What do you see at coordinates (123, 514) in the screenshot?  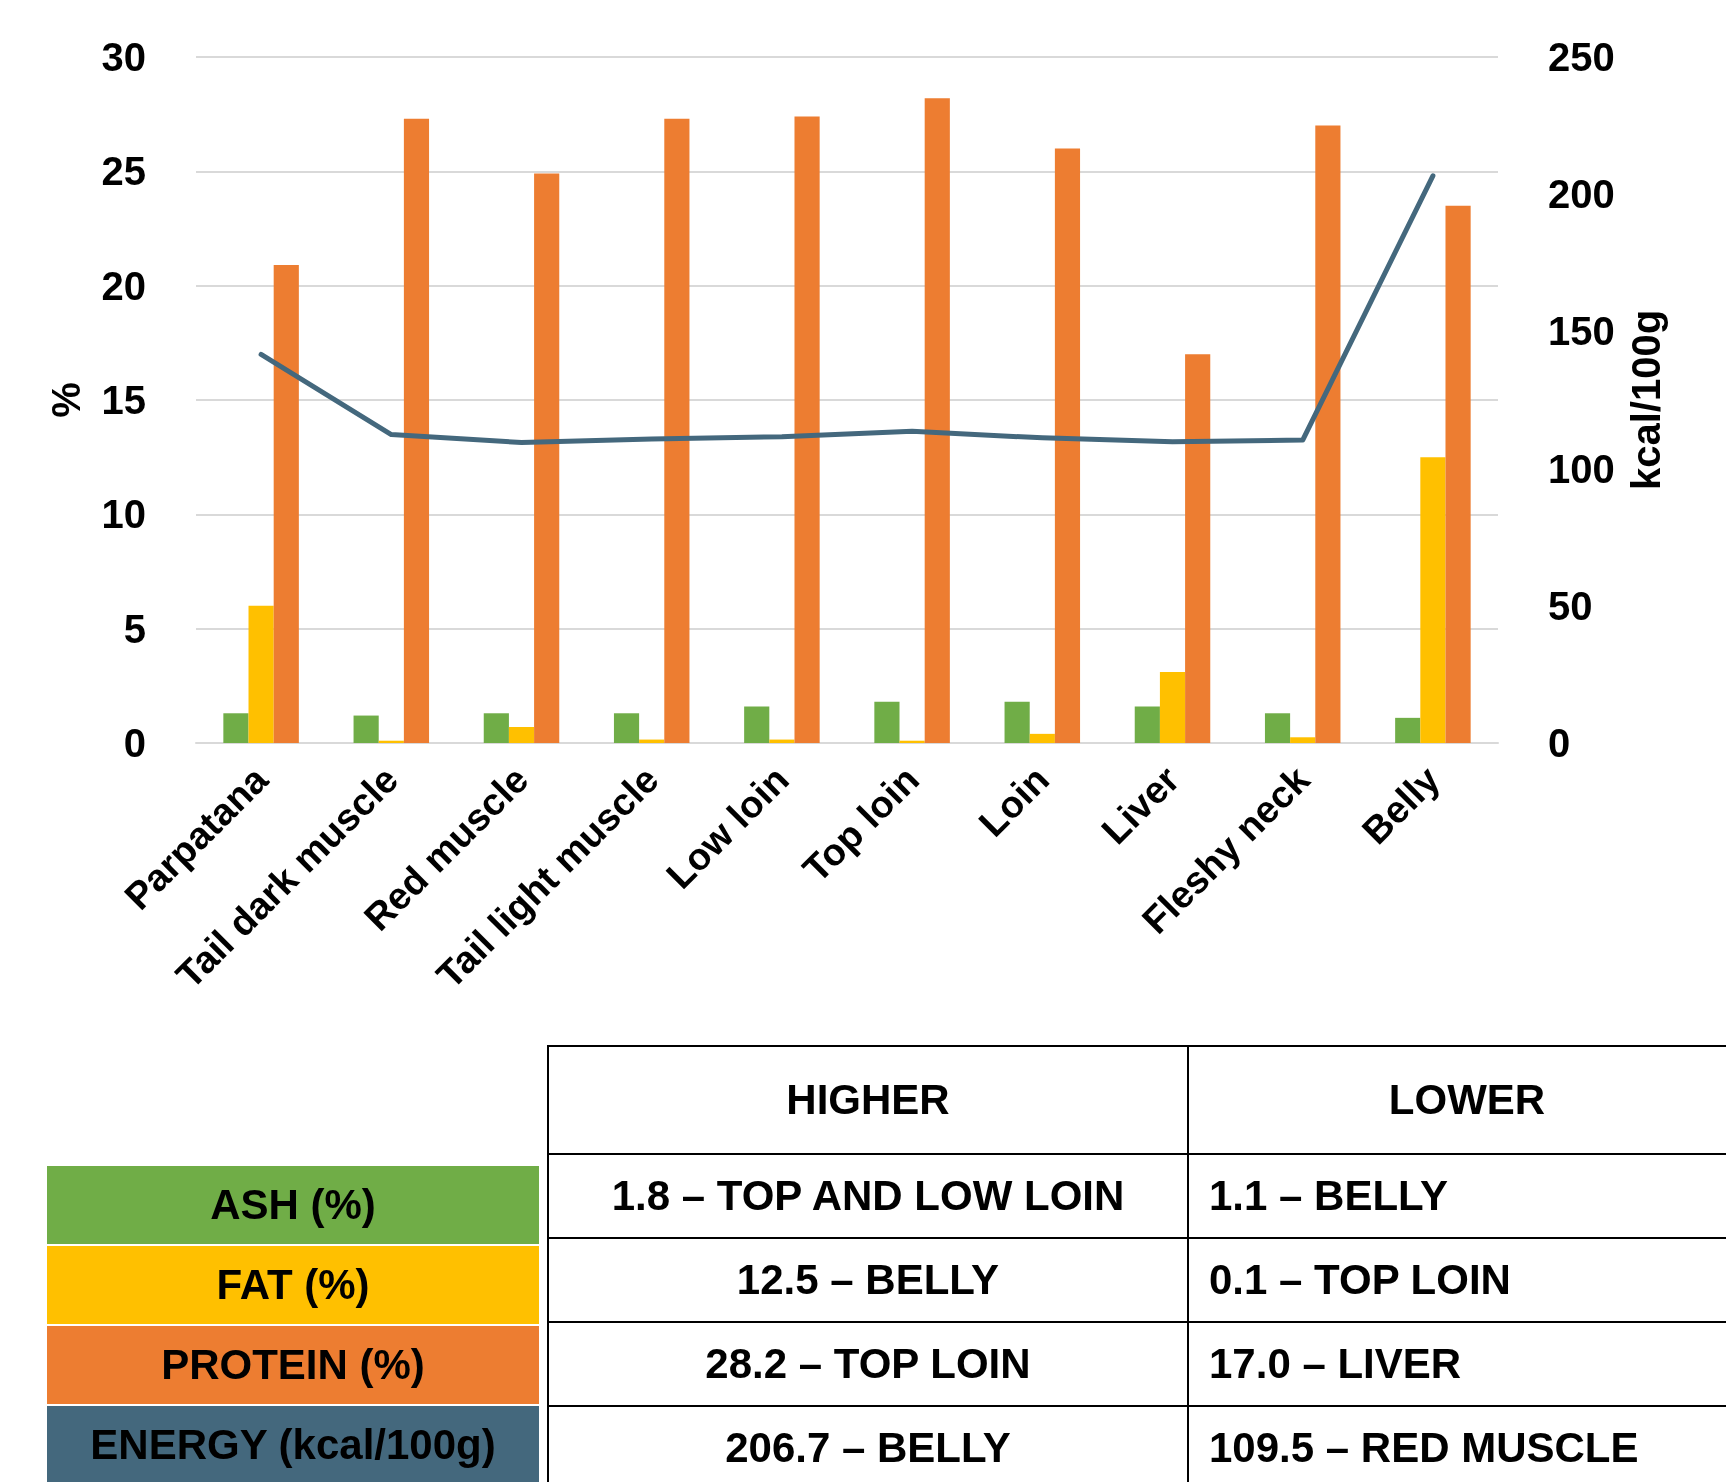 I see `y-tick-label: 10` at bounding box center [123, 514].